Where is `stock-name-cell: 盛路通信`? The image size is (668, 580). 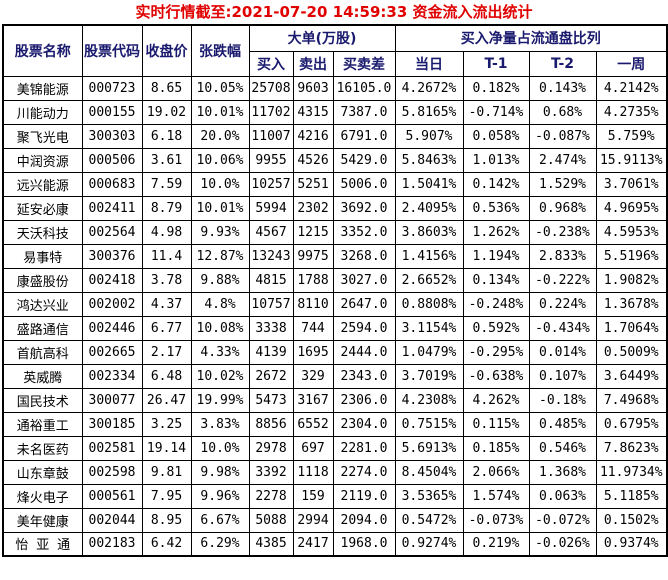
stock-name-cell: 盛路通信 is located at coordinates (42, 328).